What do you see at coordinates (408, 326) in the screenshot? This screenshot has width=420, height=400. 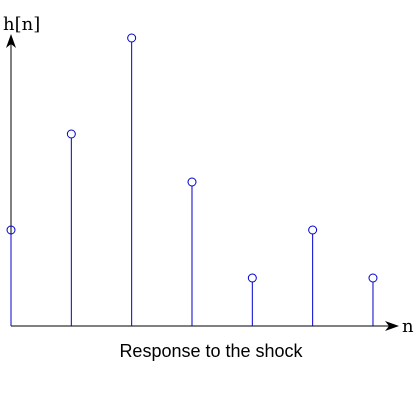 I see `x-axis-label: n` at bounding box center [408, 326].